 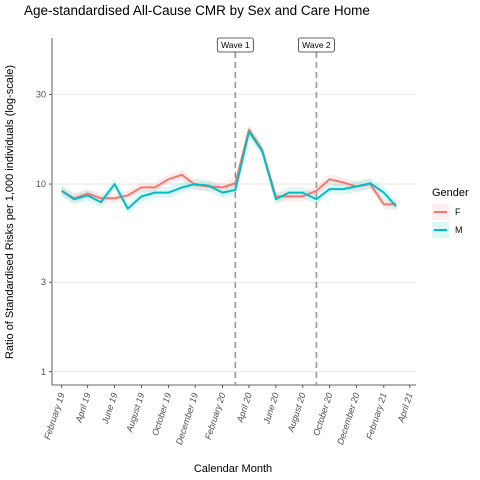 I want to click on x-tick-label: August 20, so click(x=296, y=413).